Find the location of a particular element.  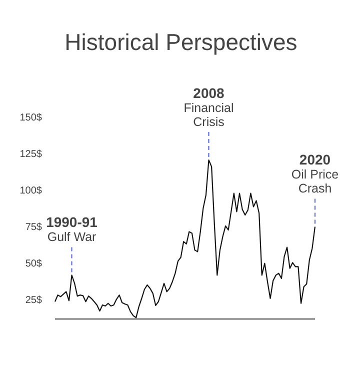

annotation: 2020 Oil Price Crash is located at coordinates (315, 174).